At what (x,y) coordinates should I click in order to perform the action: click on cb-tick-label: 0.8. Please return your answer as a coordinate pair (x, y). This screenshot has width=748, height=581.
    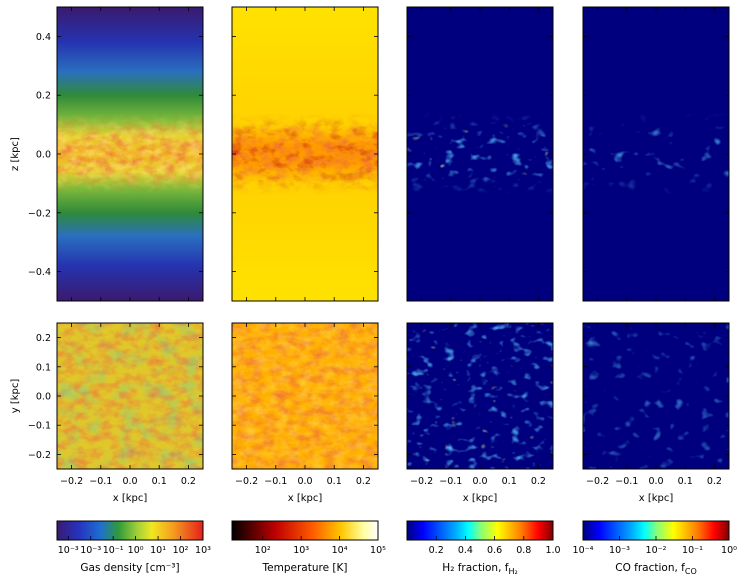
    Looking at the image, I should click on (523, 550).